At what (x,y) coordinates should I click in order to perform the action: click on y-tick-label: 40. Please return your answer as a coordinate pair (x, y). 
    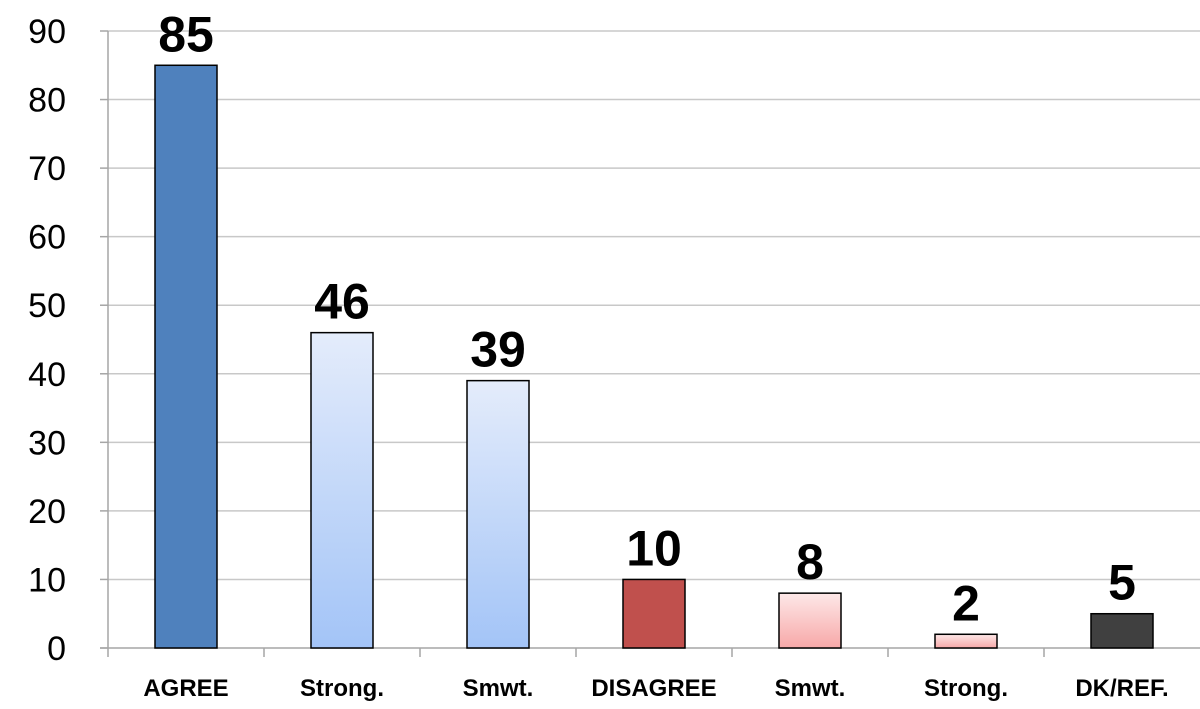
    Looking at the image, I should click on (47, 375).